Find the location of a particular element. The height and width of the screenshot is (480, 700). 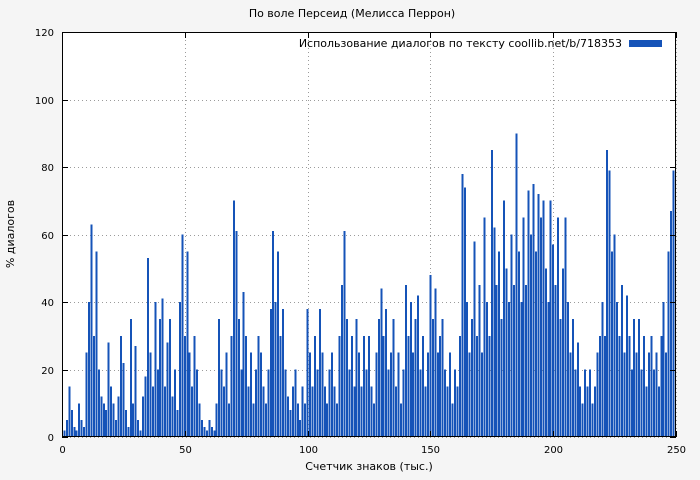

x-tick-label: 0 is located at coordinates (62, 450).